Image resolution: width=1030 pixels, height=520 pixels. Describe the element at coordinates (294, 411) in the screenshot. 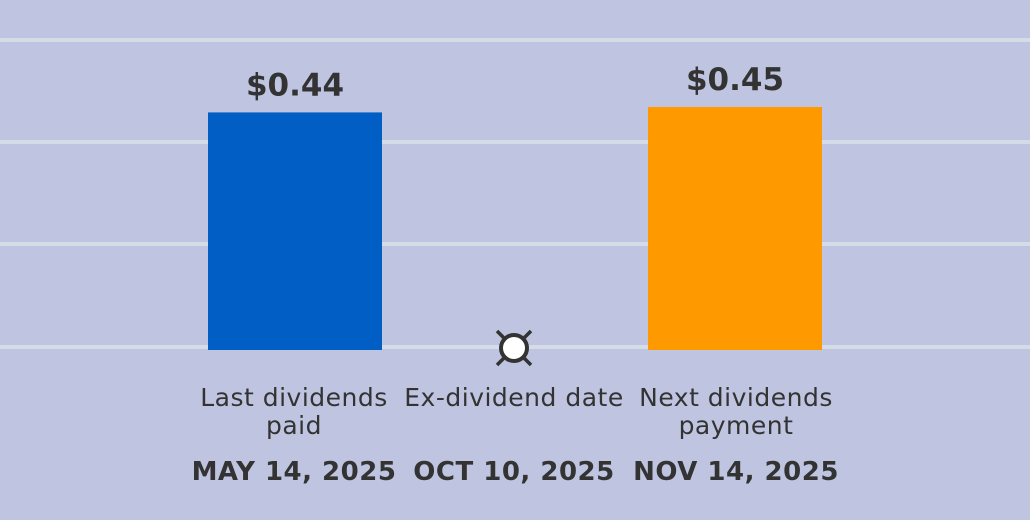

I see `category-label-0: Last dividends paid` at that location.